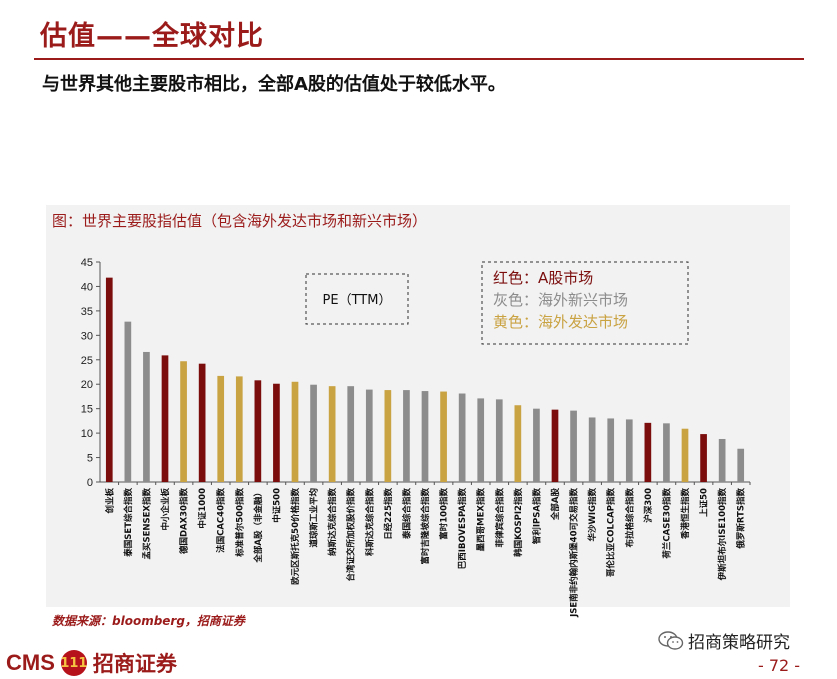 This screenshot has width=837, height=679. What do you see at coordinates (560, 322) in the screenshot?
I see `legend-entry: 黄色：海外发达市场` at bounding box center [560, 322].